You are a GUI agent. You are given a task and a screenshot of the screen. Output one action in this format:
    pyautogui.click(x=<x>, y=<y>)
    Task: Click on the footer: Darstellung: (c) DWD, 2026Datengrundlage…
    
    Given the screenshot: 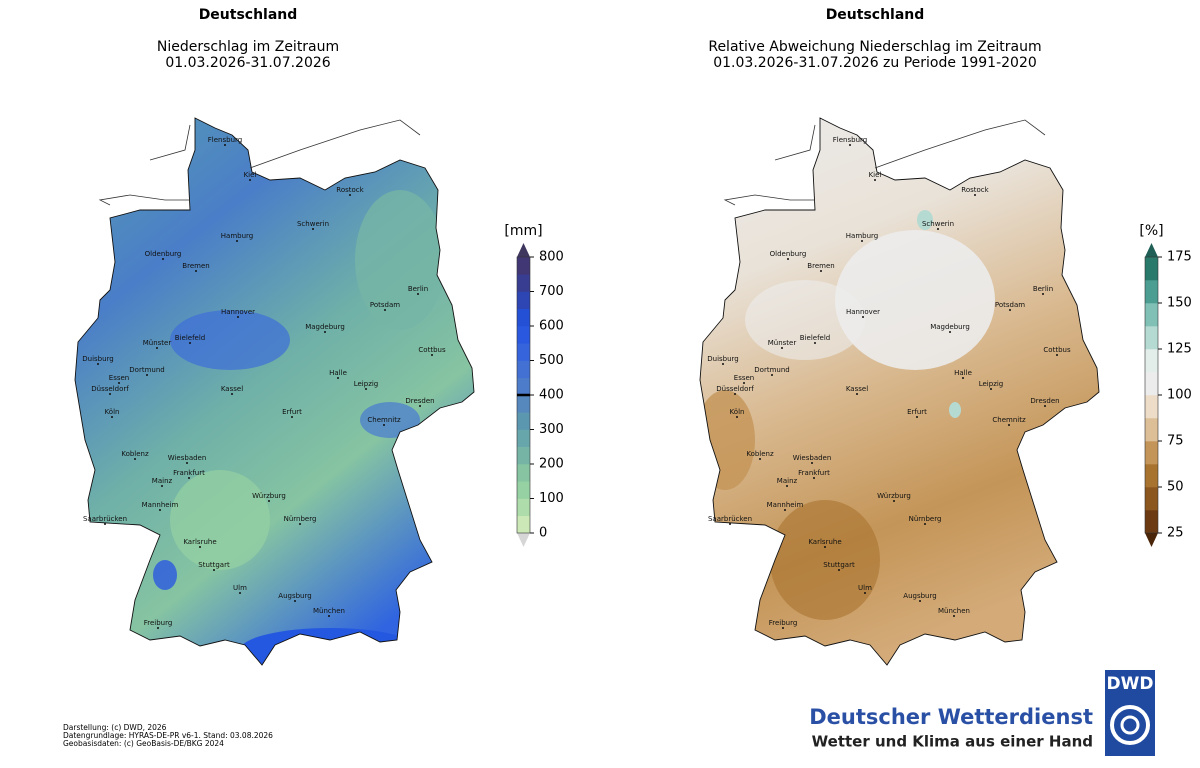 What is the action you would take?
    pyautogui.click(x=168, y=735)
    